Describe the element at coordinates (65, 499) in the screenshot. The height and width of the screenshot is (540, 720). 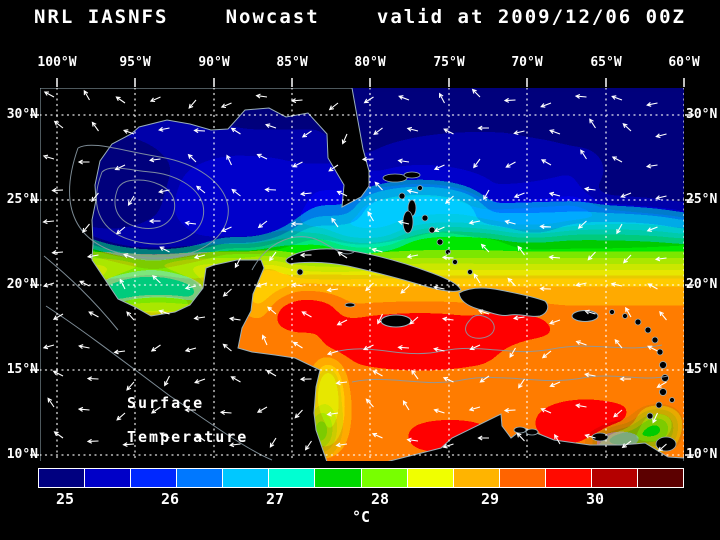
I see `colorbar-tick: 25` at that location.